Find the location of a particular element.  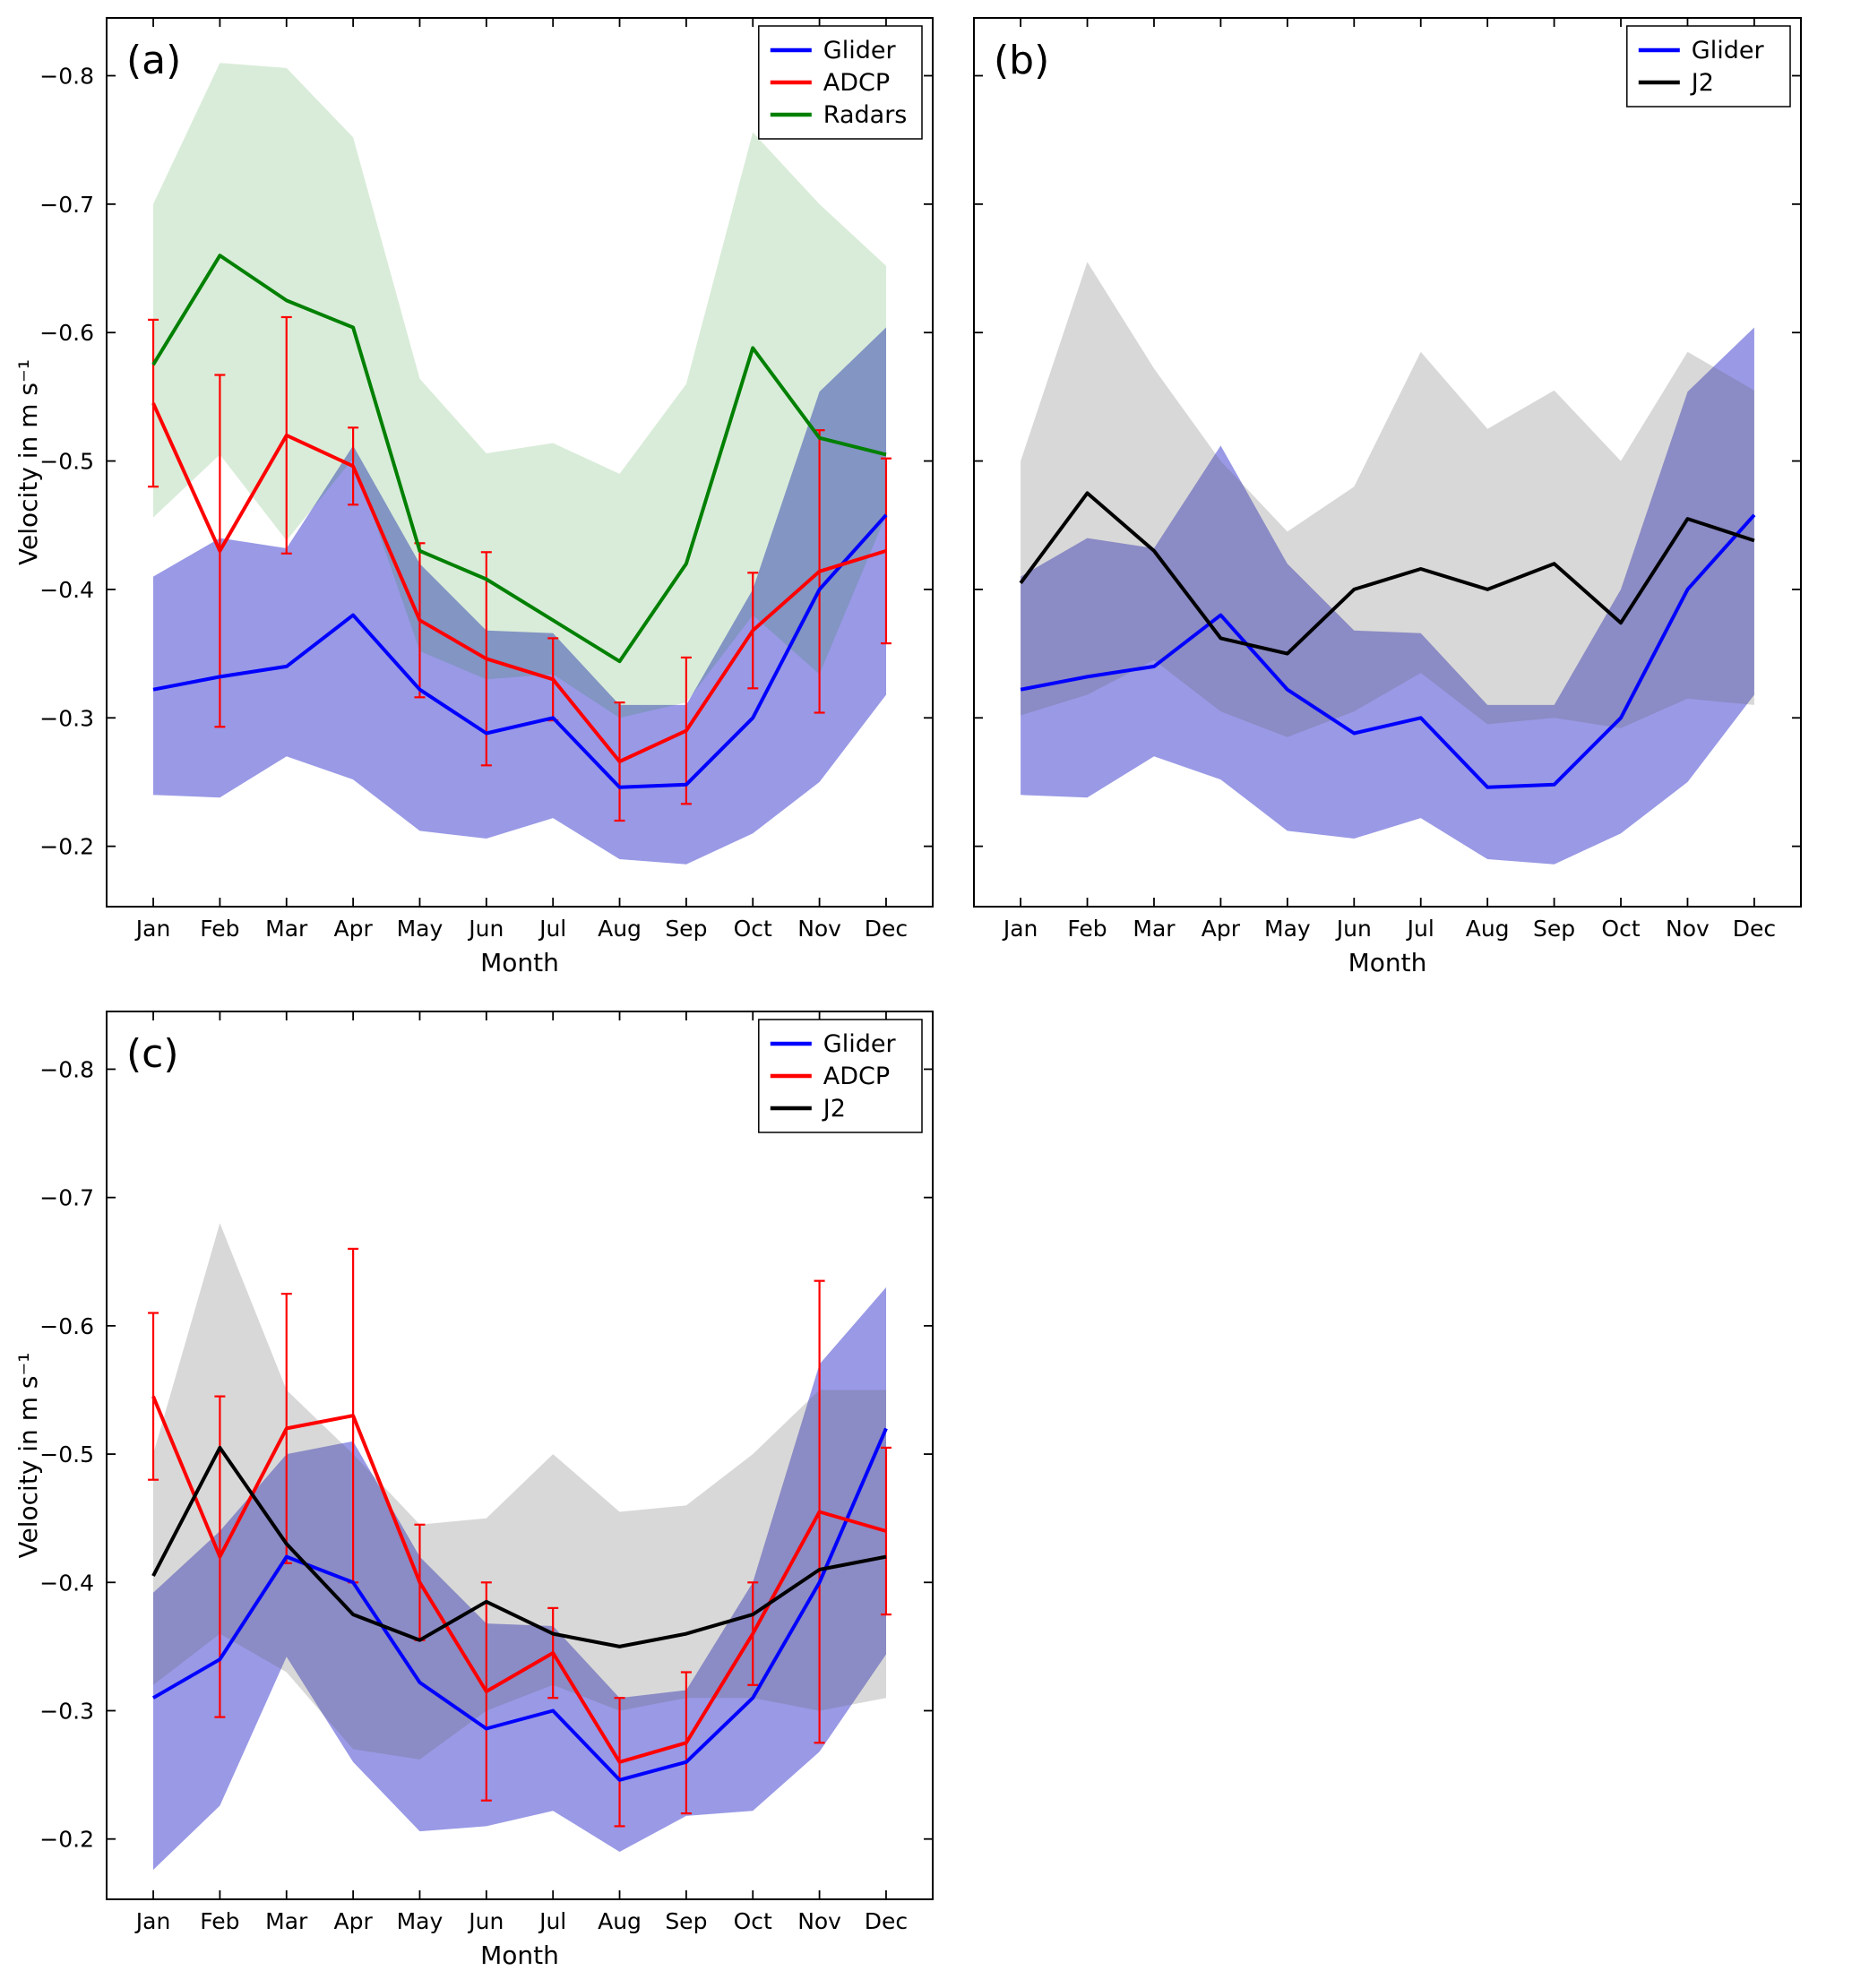

legend: Glider J2 is located at coordinates (1708, 66).